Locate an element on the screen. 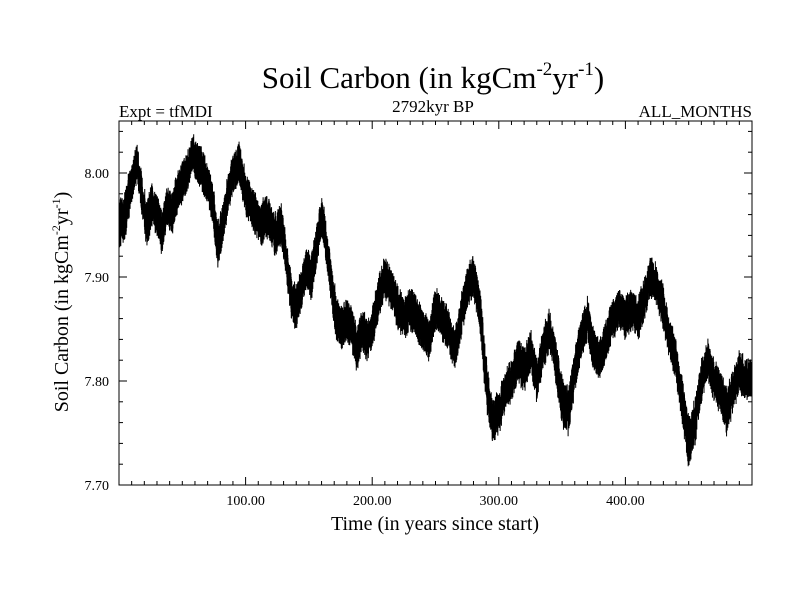  y-axis-label-sup2: -1 is located at coordinates (56, 203).